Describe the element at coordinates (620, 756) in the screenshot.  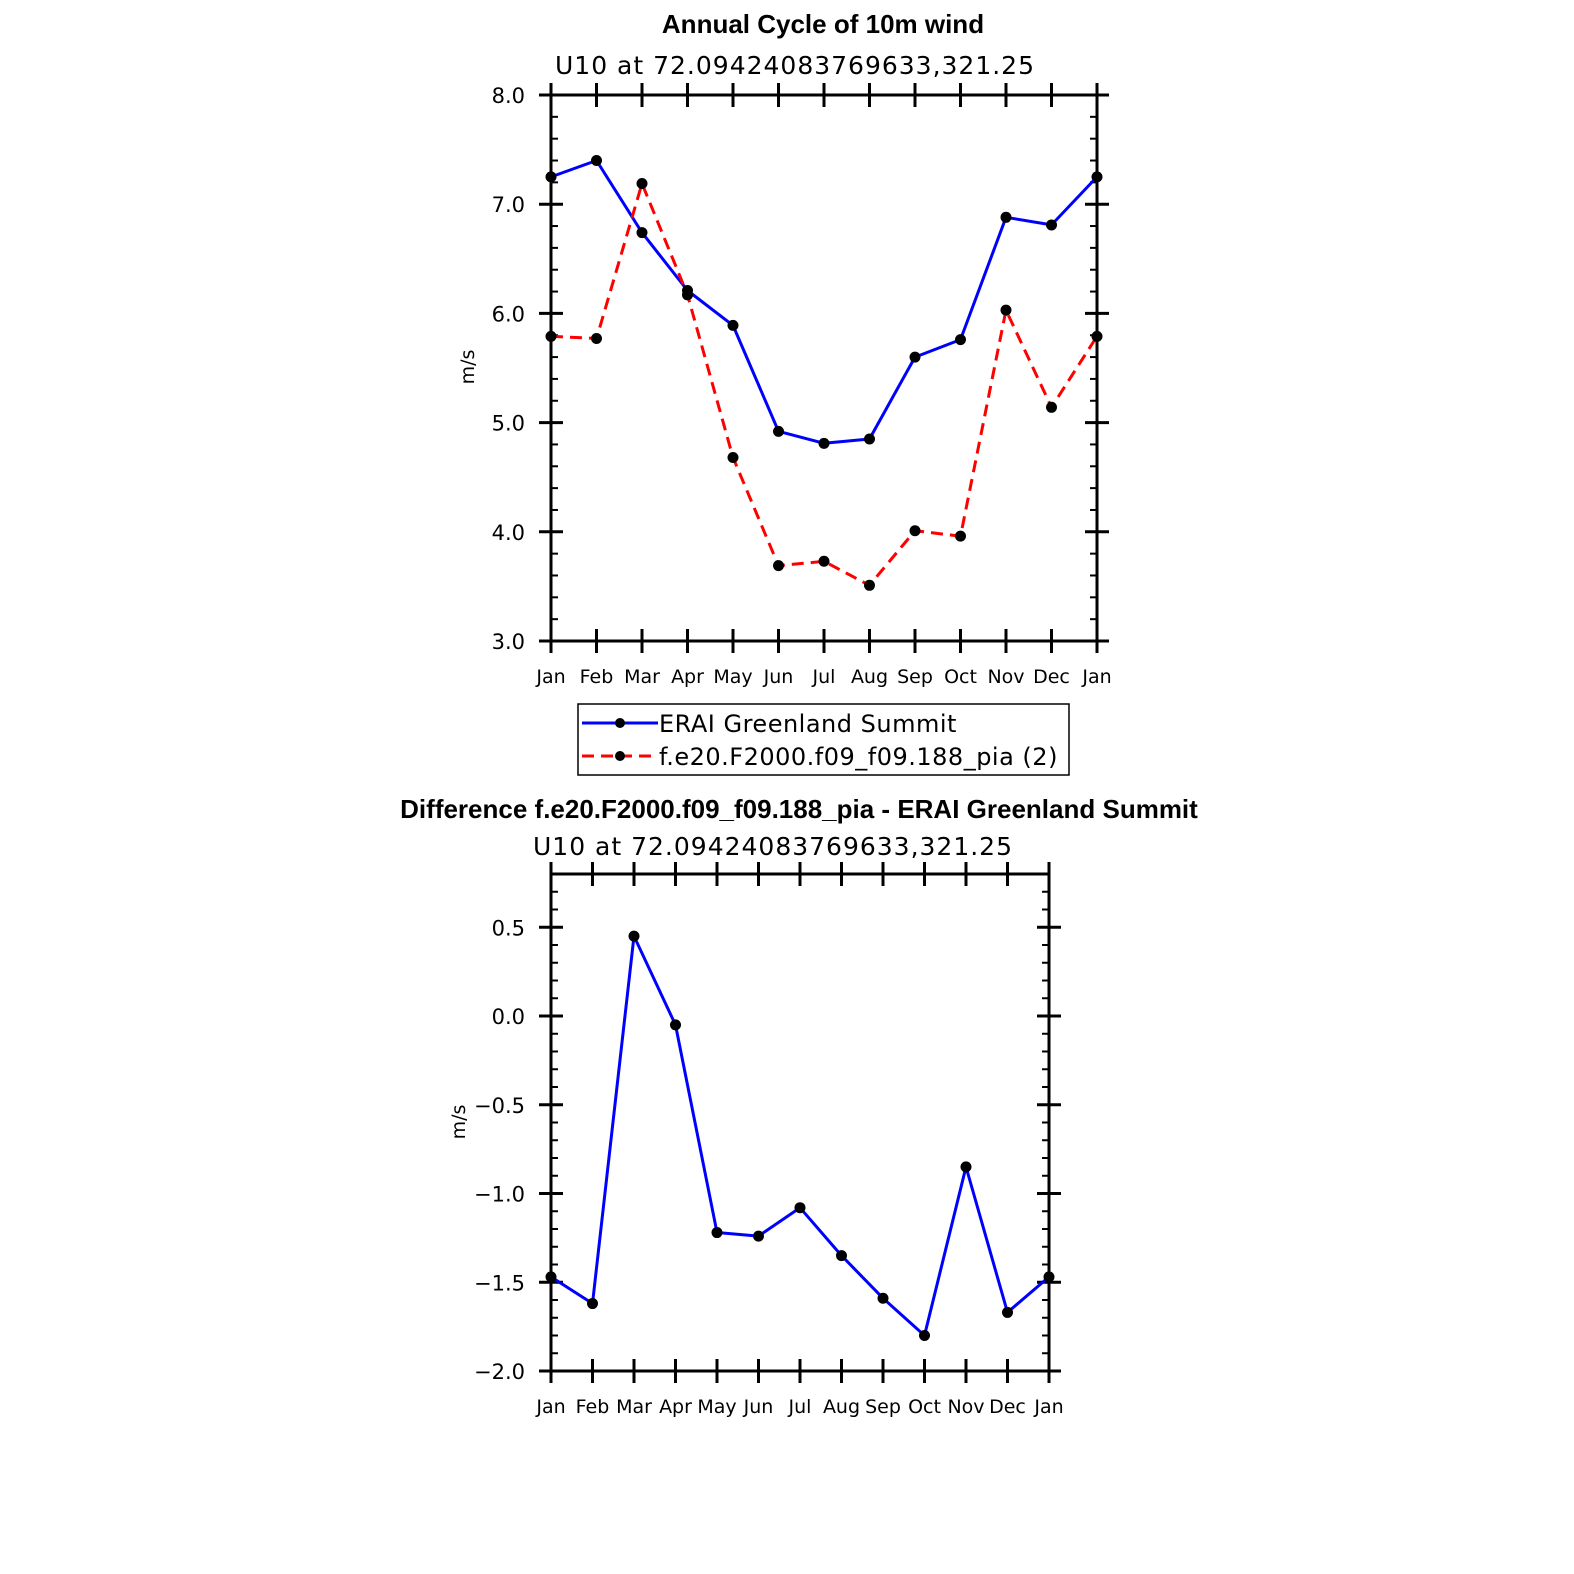
I see `legend-marker-model` at that location.